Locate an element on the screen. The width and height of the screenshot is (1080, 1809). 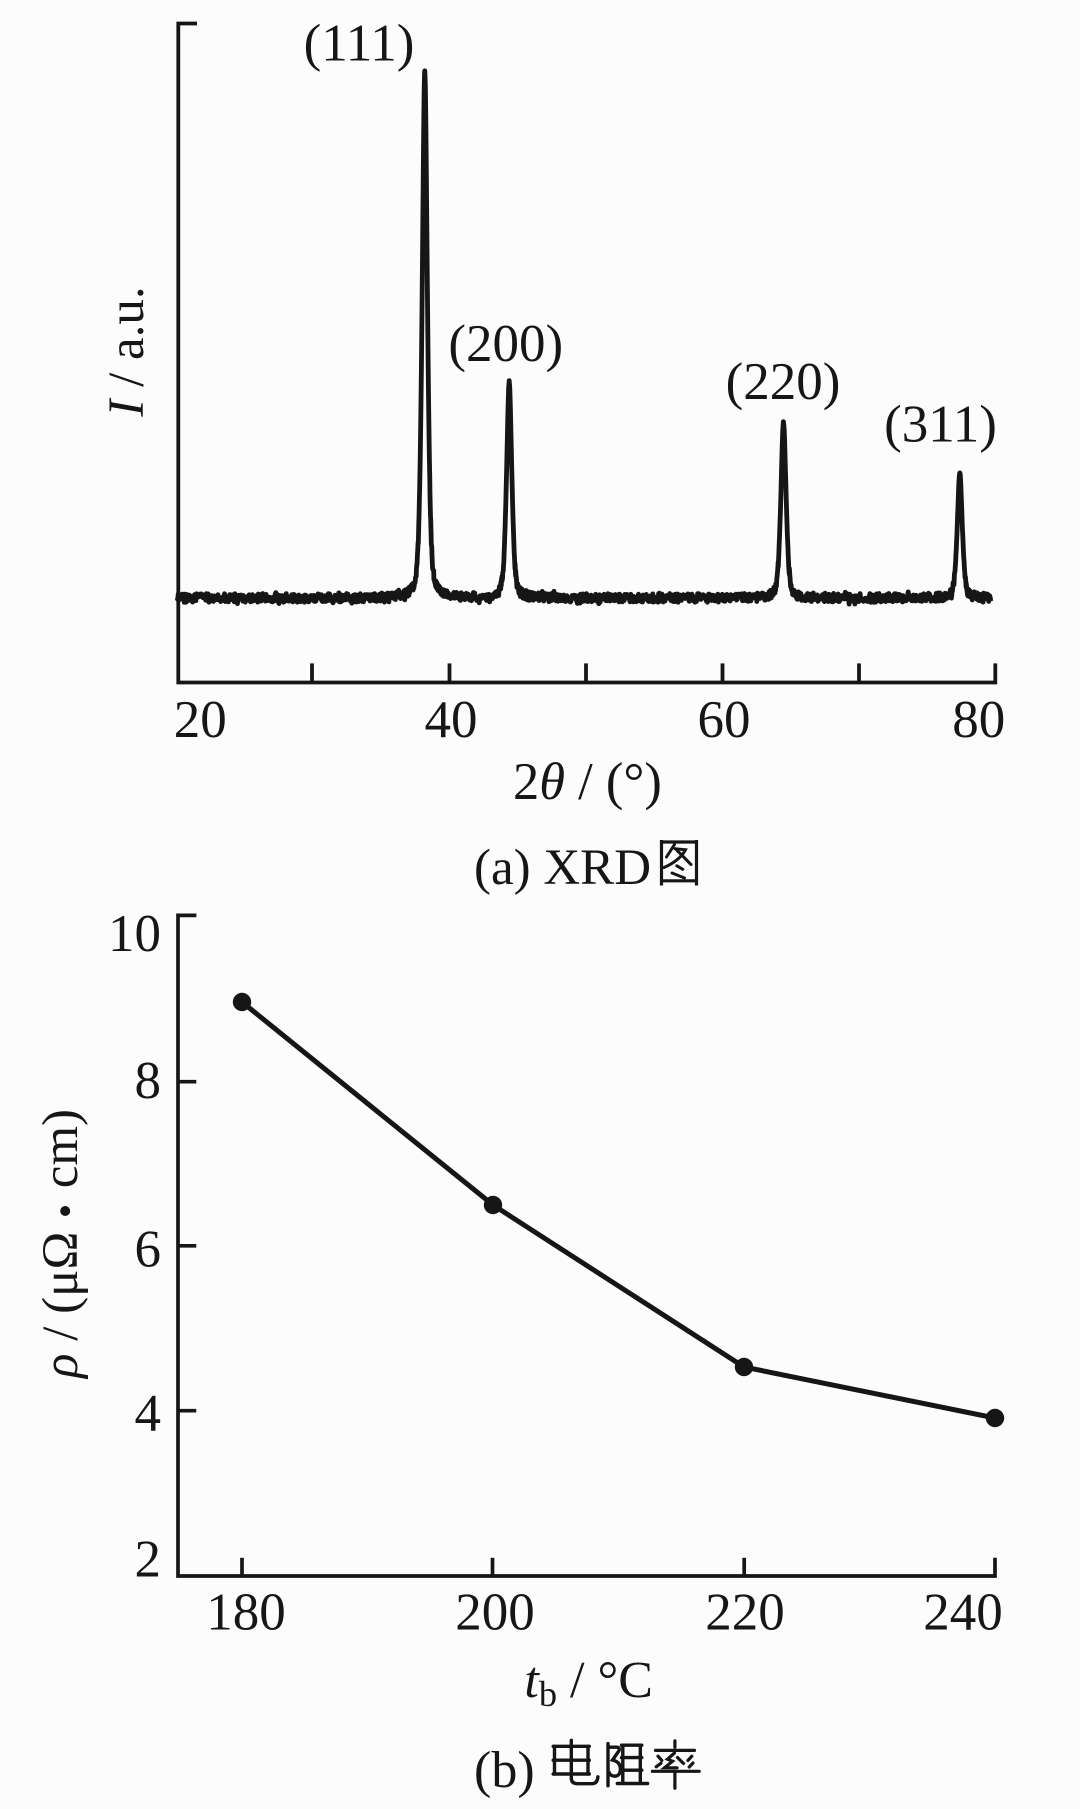
svg-text: 2 is located at coordinates (148, 1560).